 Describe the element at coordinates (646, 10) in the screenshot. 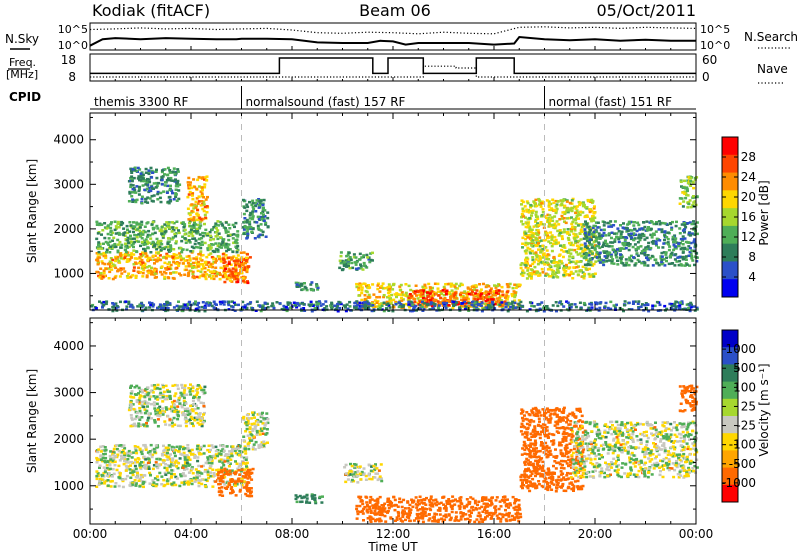

I see `date-title: 05/Oct/2011` at that location.